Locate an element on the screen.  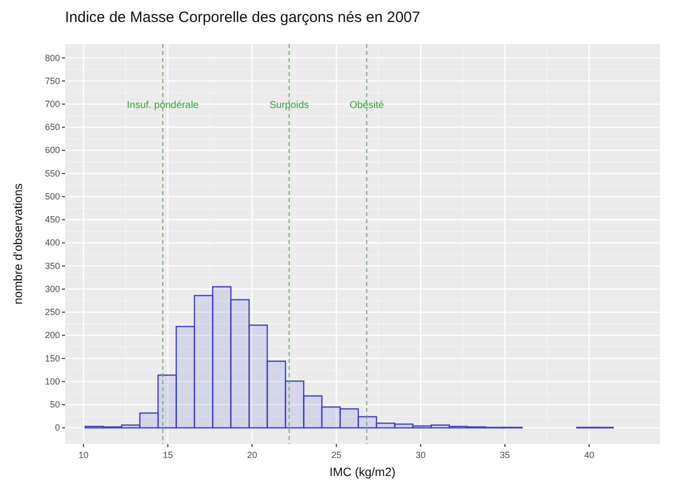
x-axis-title: IMC (kg/m2) is located at coordinates (363, 472).